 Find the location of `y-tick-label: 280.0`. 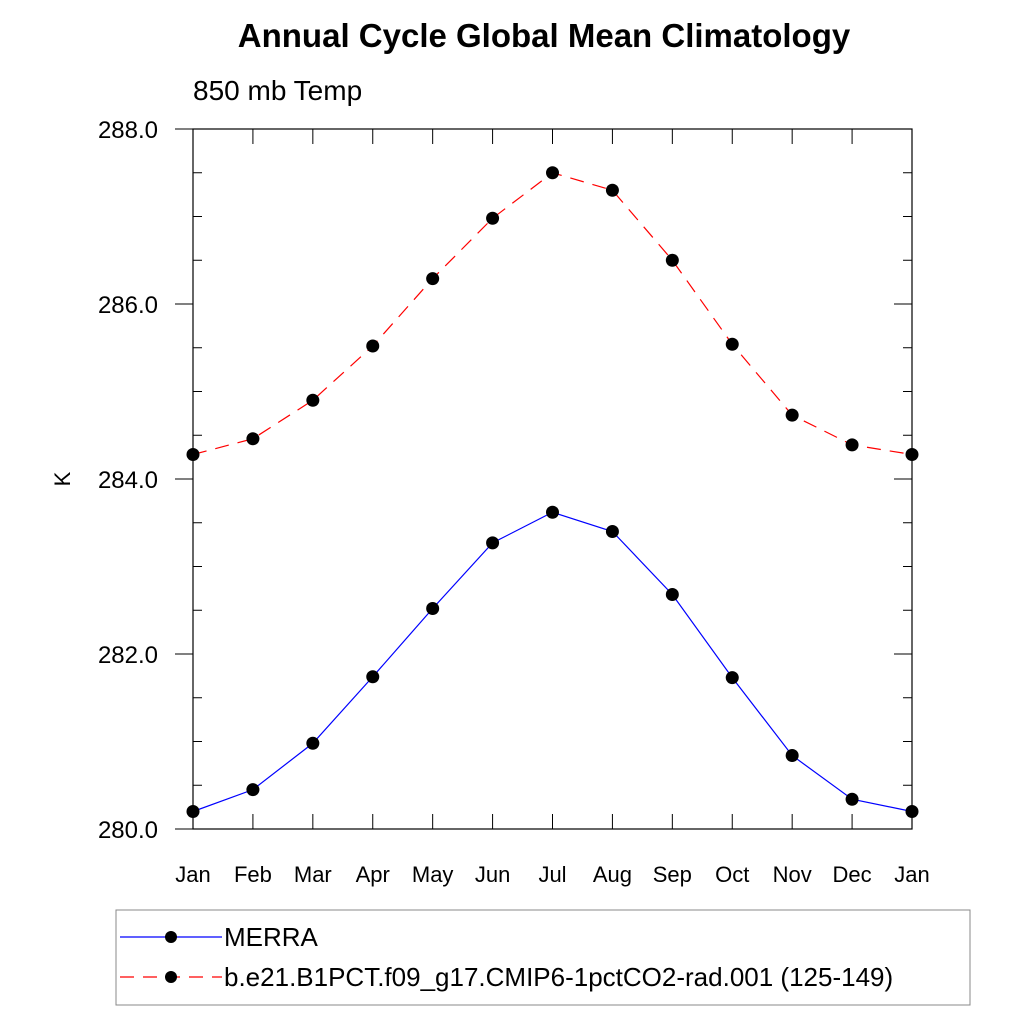

y-tick-label: 280.0 is located at coordinates (128, 830).